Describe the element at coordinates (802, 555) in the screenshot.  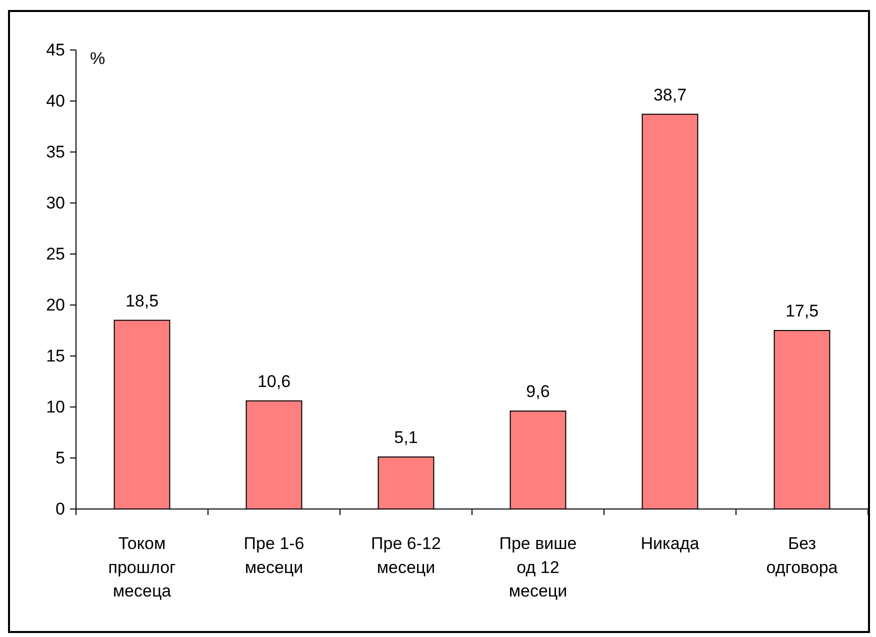
I see `x-tick-label: Без одговора` at that location.